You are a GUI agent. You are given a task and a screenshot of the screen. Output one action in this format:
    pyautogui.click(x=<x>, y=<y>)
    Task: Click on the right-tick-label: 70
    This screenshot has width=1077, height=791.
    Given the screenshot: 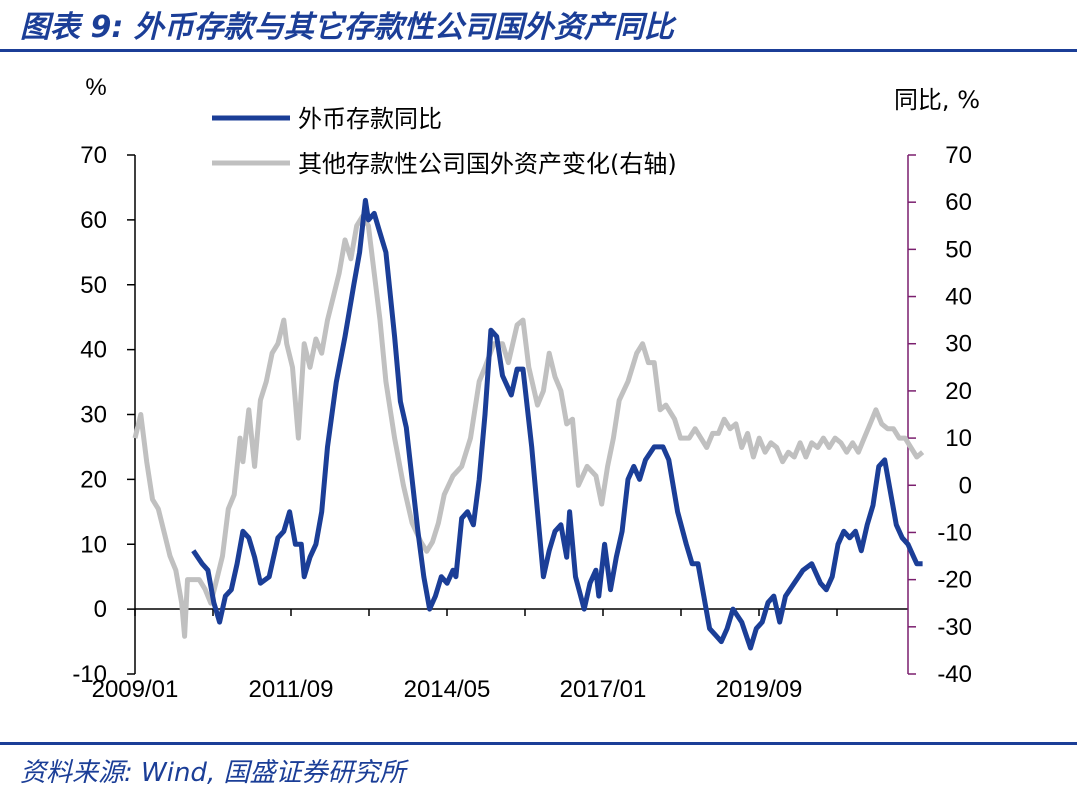 What is the action you would take?
    pyautogui.click(x=958, y=155)
    